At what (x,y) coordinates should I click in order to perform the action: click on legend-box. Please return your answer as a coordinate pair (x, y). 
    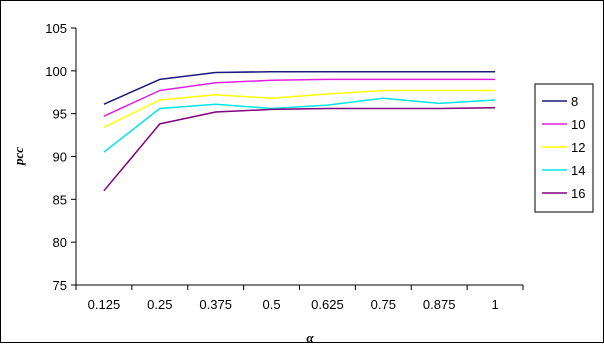
    Looking at the image, I should click on (564, 148).